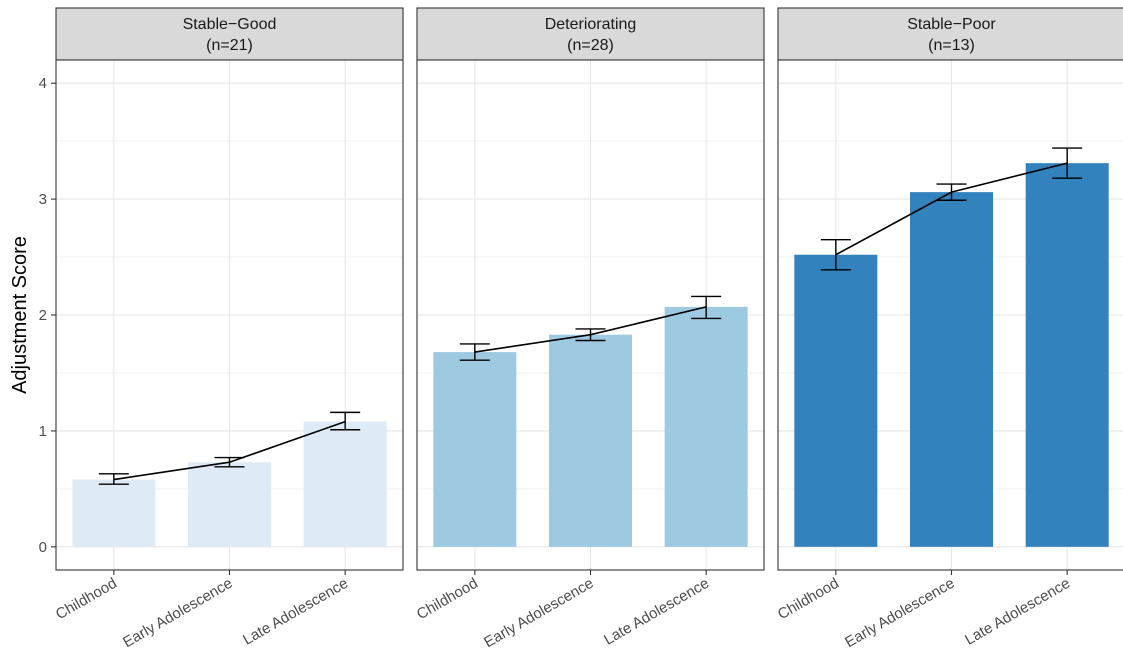 The image size is (1123, 671). What do you see at coordinates (230, 24) in the screenshot?
I see `panel-title: Stable−Good` at bounding box center [230, 24].